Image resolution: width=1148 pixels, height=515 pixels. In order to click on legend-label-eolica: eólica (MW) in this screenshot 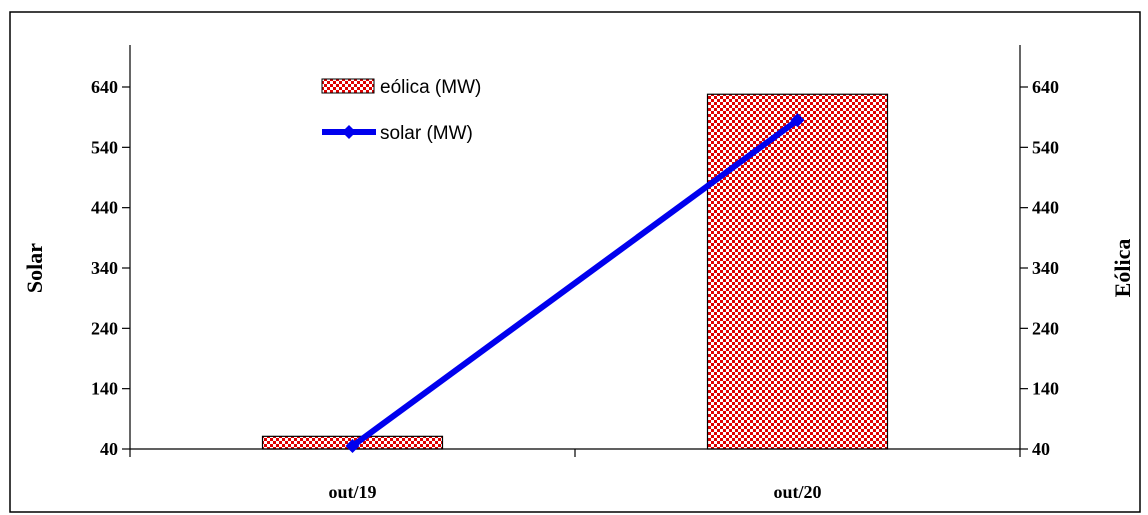, I will do `click(430, 87)`.